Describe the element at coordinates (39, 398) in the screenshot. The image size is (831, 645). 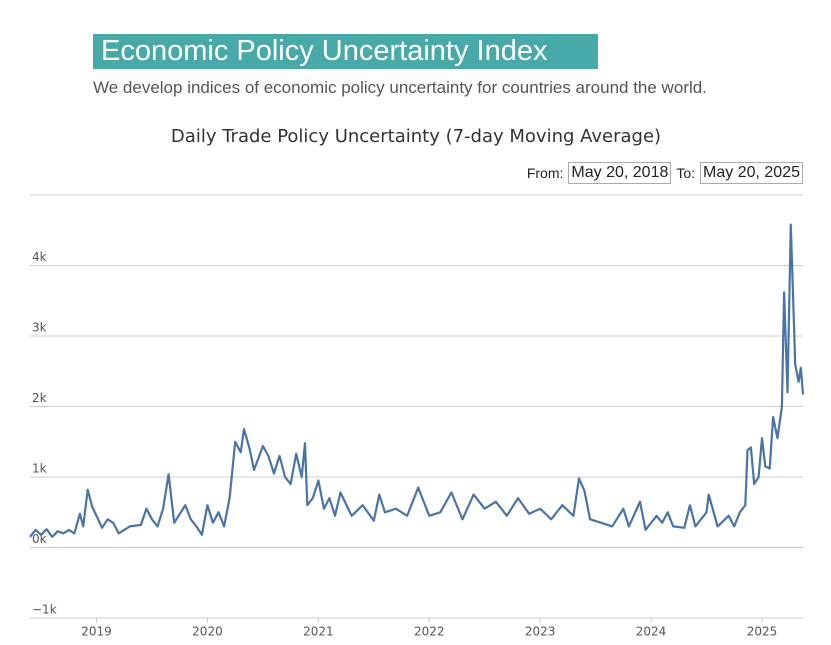
I see `y-tick-label: 2k` at that location.